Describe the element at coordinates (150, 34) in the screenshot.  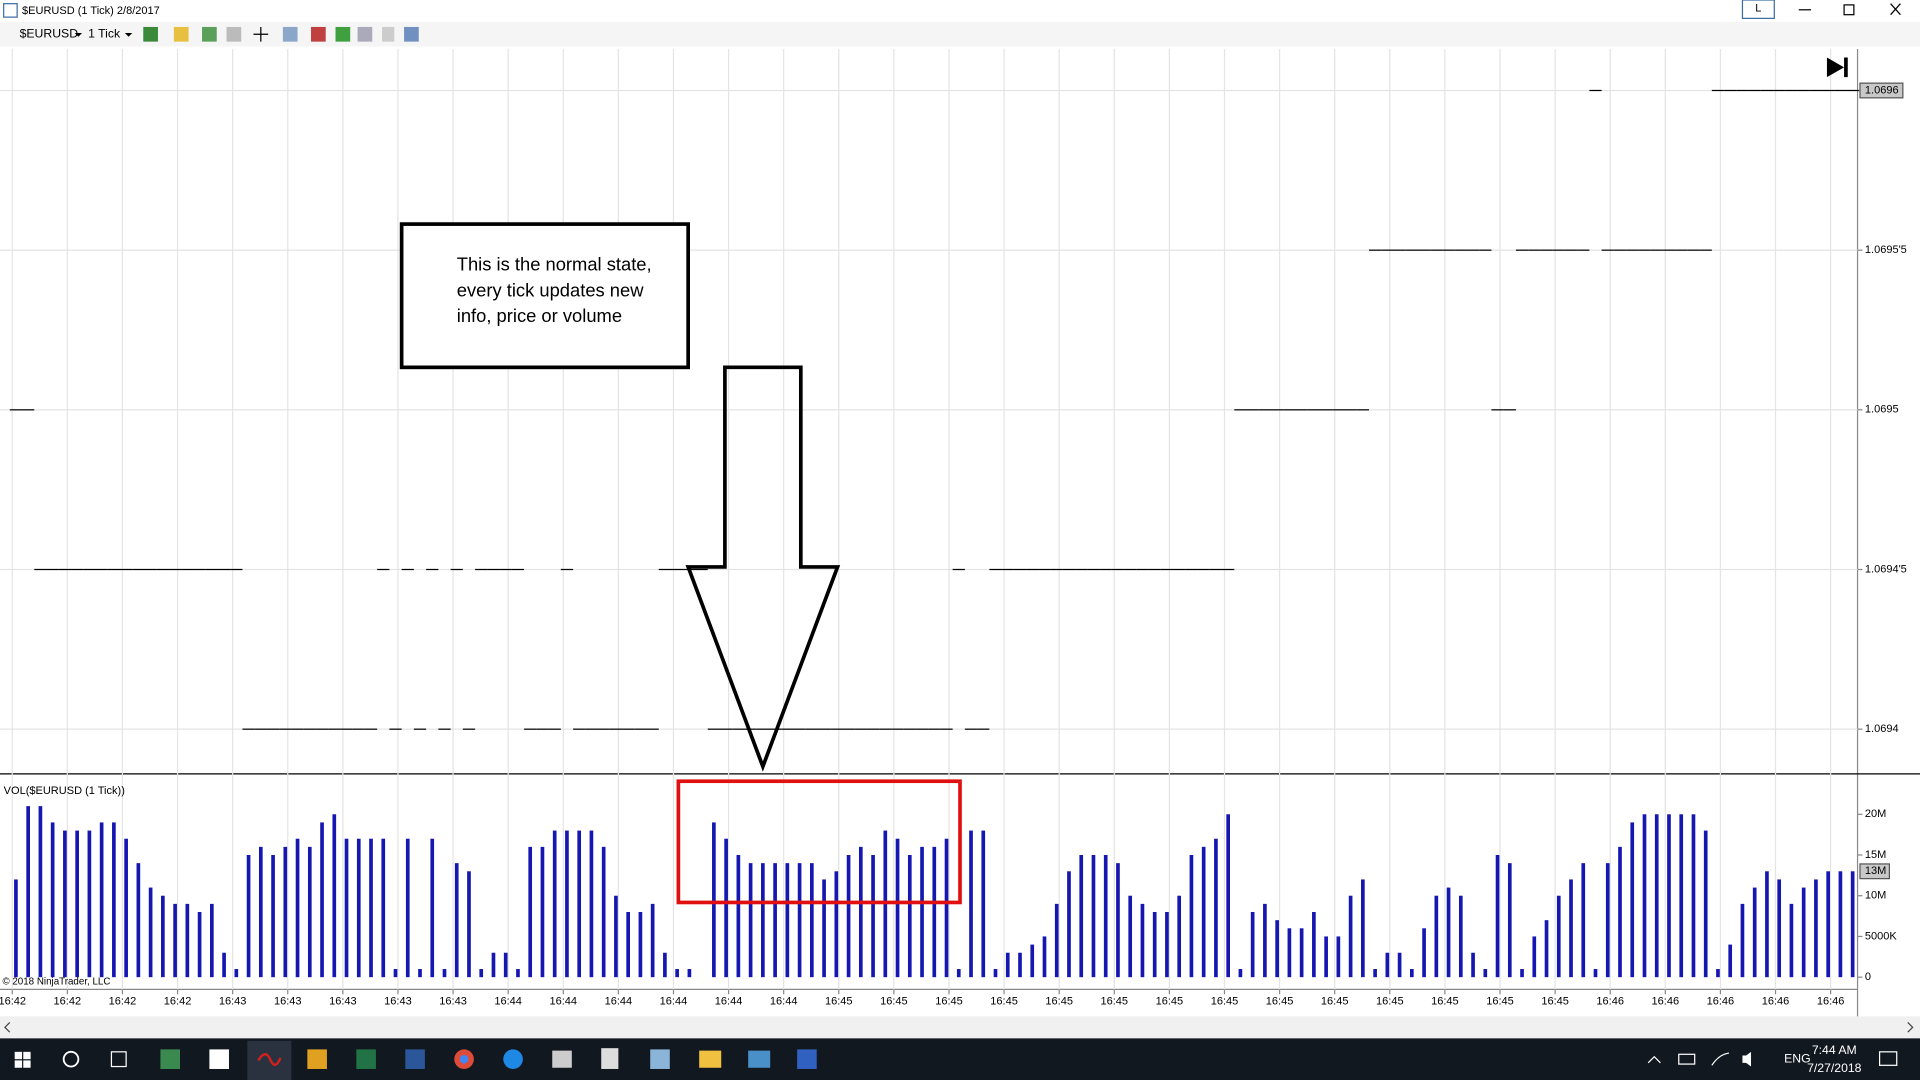
I see `bar-type-tool` at that location.